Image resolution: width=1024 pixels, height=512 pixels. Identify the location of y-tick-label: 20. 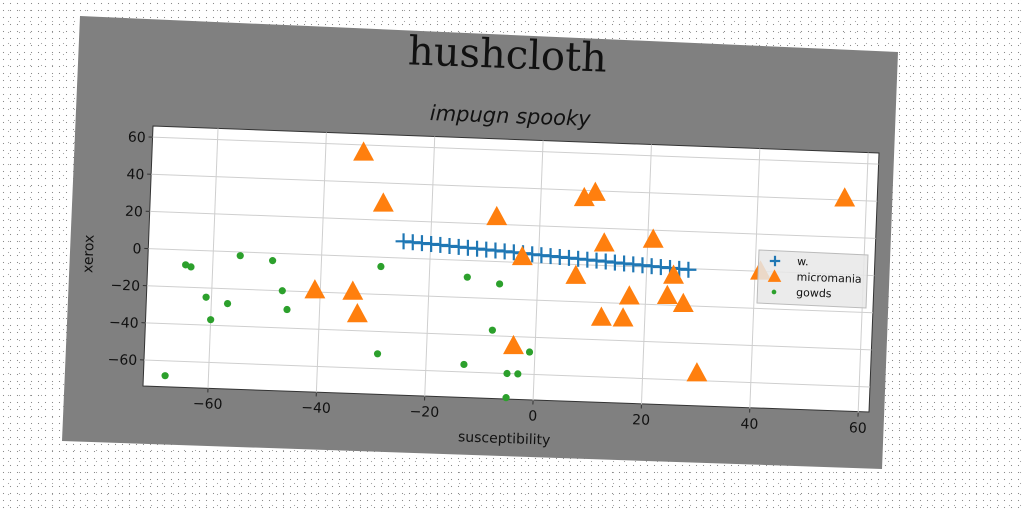
(134, 212).